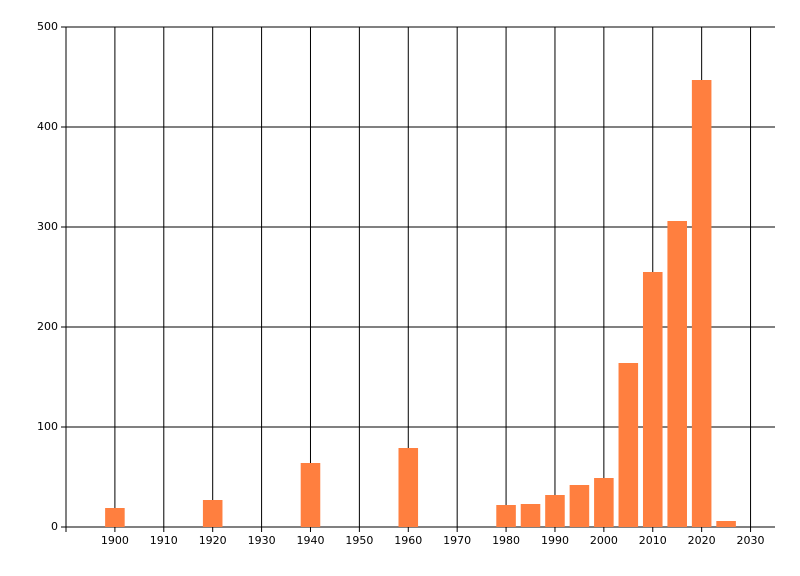  What do you see at coordinates (47, 426) in the screenshot?
I see `y-tick-label: 100` at bounding box center [47, 426].